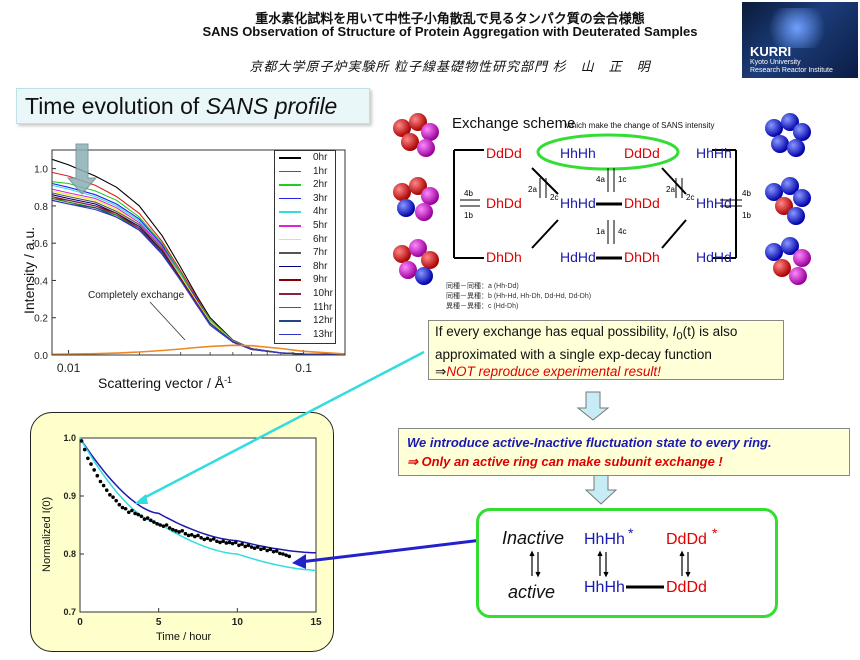 Image resolution: width=860 pixels, height=660 pixels. I want to click on section-title: Time evolution of SANS profile, so click(193, 106).